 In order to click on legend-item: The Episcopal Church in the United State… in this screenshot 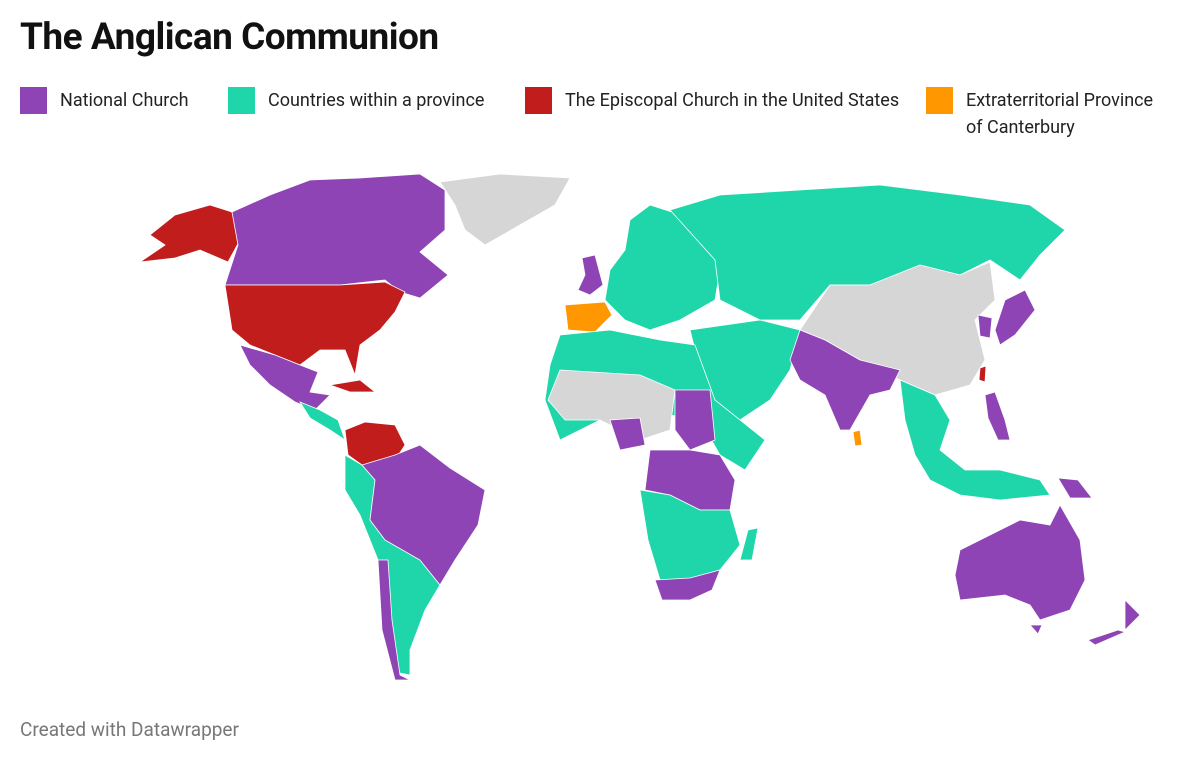, I will do `click(712, 100)`.